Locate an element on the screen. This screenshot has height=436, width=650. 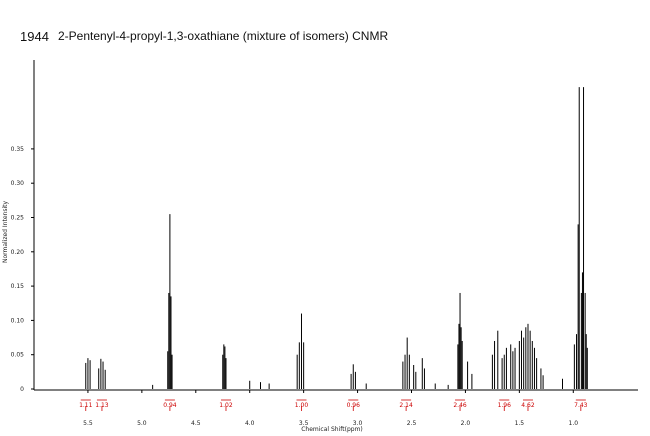
x-tick-label: 1.0 is located at coordinates (574, 423).